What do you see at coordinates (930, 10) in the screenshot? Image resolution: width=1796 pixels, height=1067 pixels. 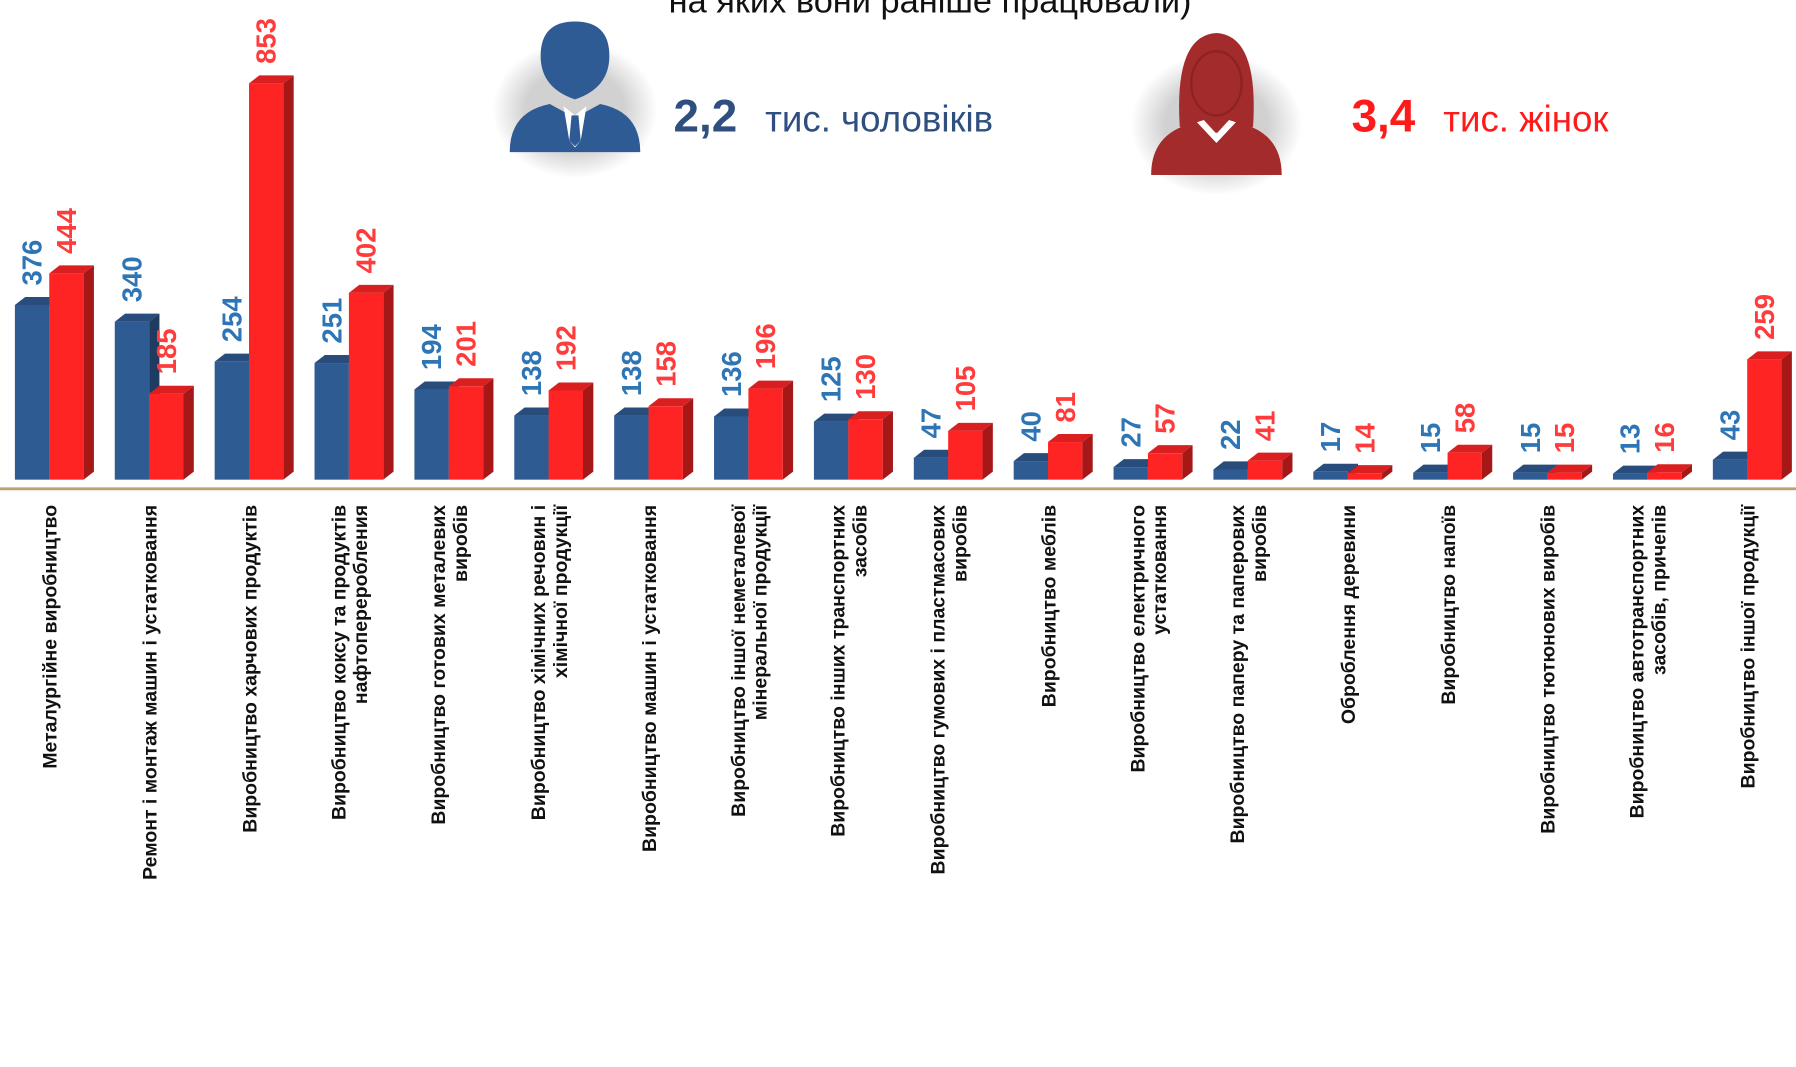 I see `chart-title: на яких вони раніше працювали)` at bounding box center [930, 10].